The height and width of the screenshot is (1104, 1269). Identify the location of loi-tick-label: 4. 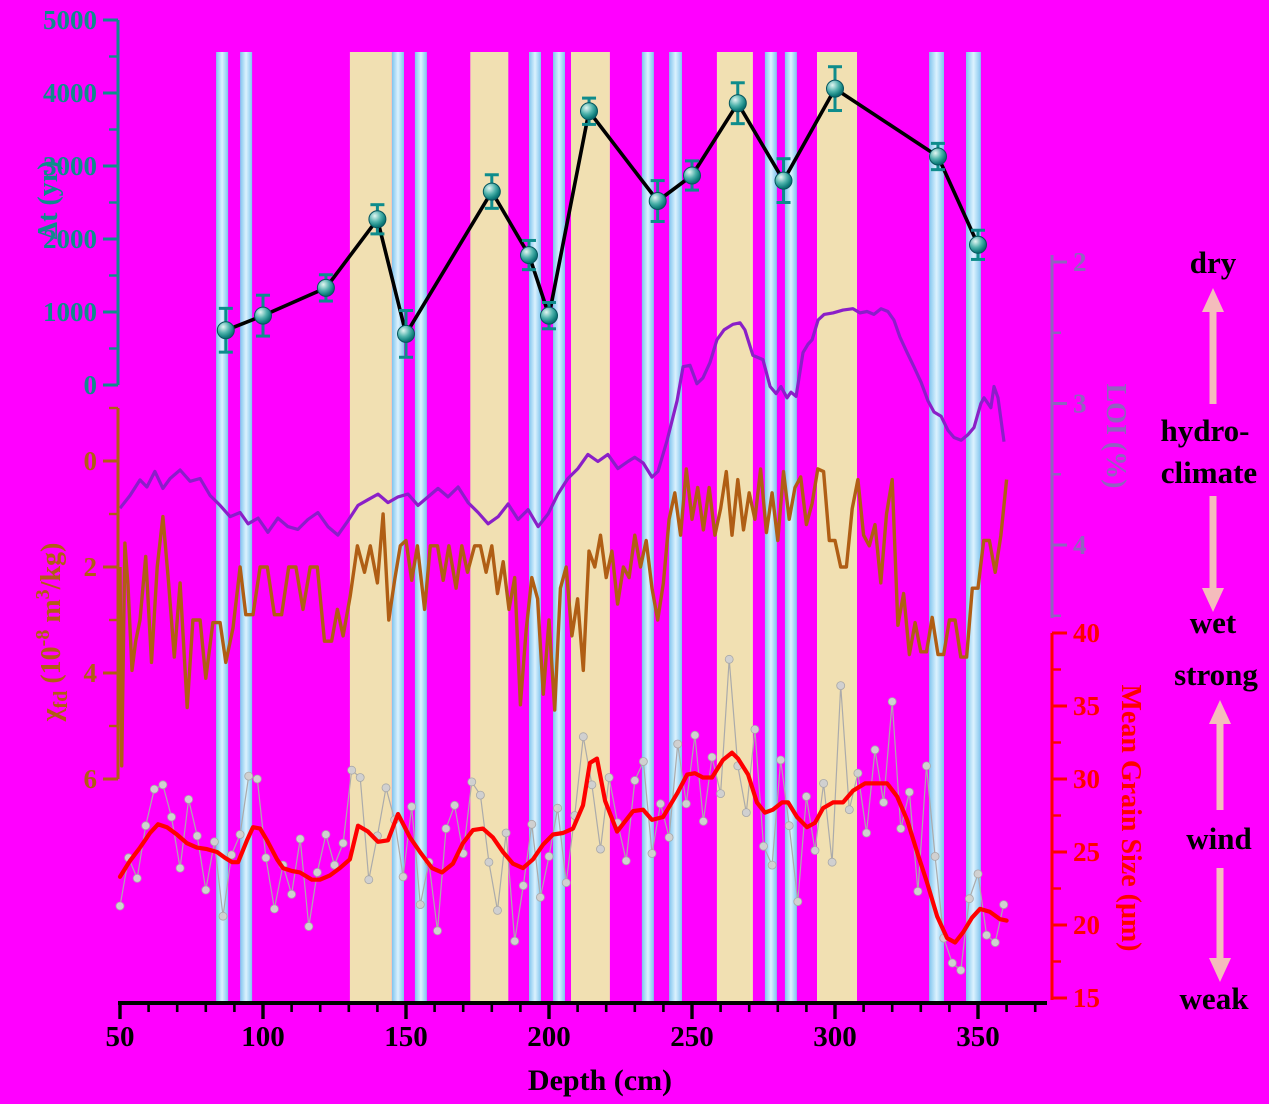
(1080, 545).